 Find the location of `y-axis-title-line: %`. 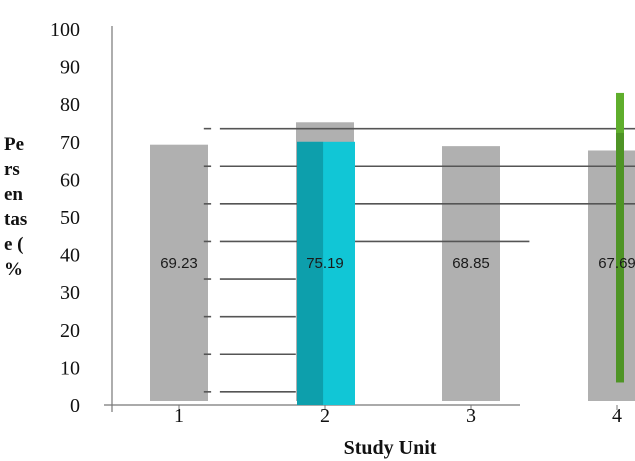

y-axis-title-line: % is located at coordinates (13, 269).